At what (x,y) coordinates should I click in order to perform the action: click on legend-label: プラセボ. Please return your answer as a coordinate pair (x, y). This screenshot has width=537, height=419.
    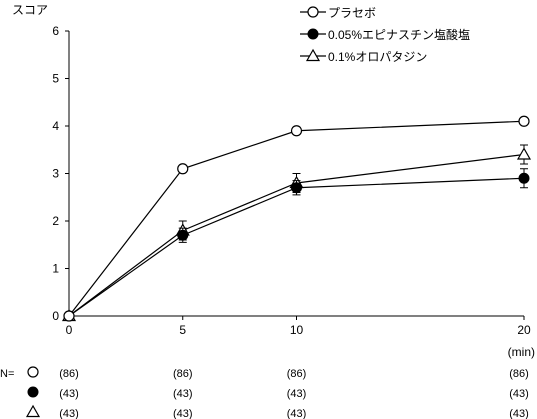
    Looking at the image, I should click on (352, 13).